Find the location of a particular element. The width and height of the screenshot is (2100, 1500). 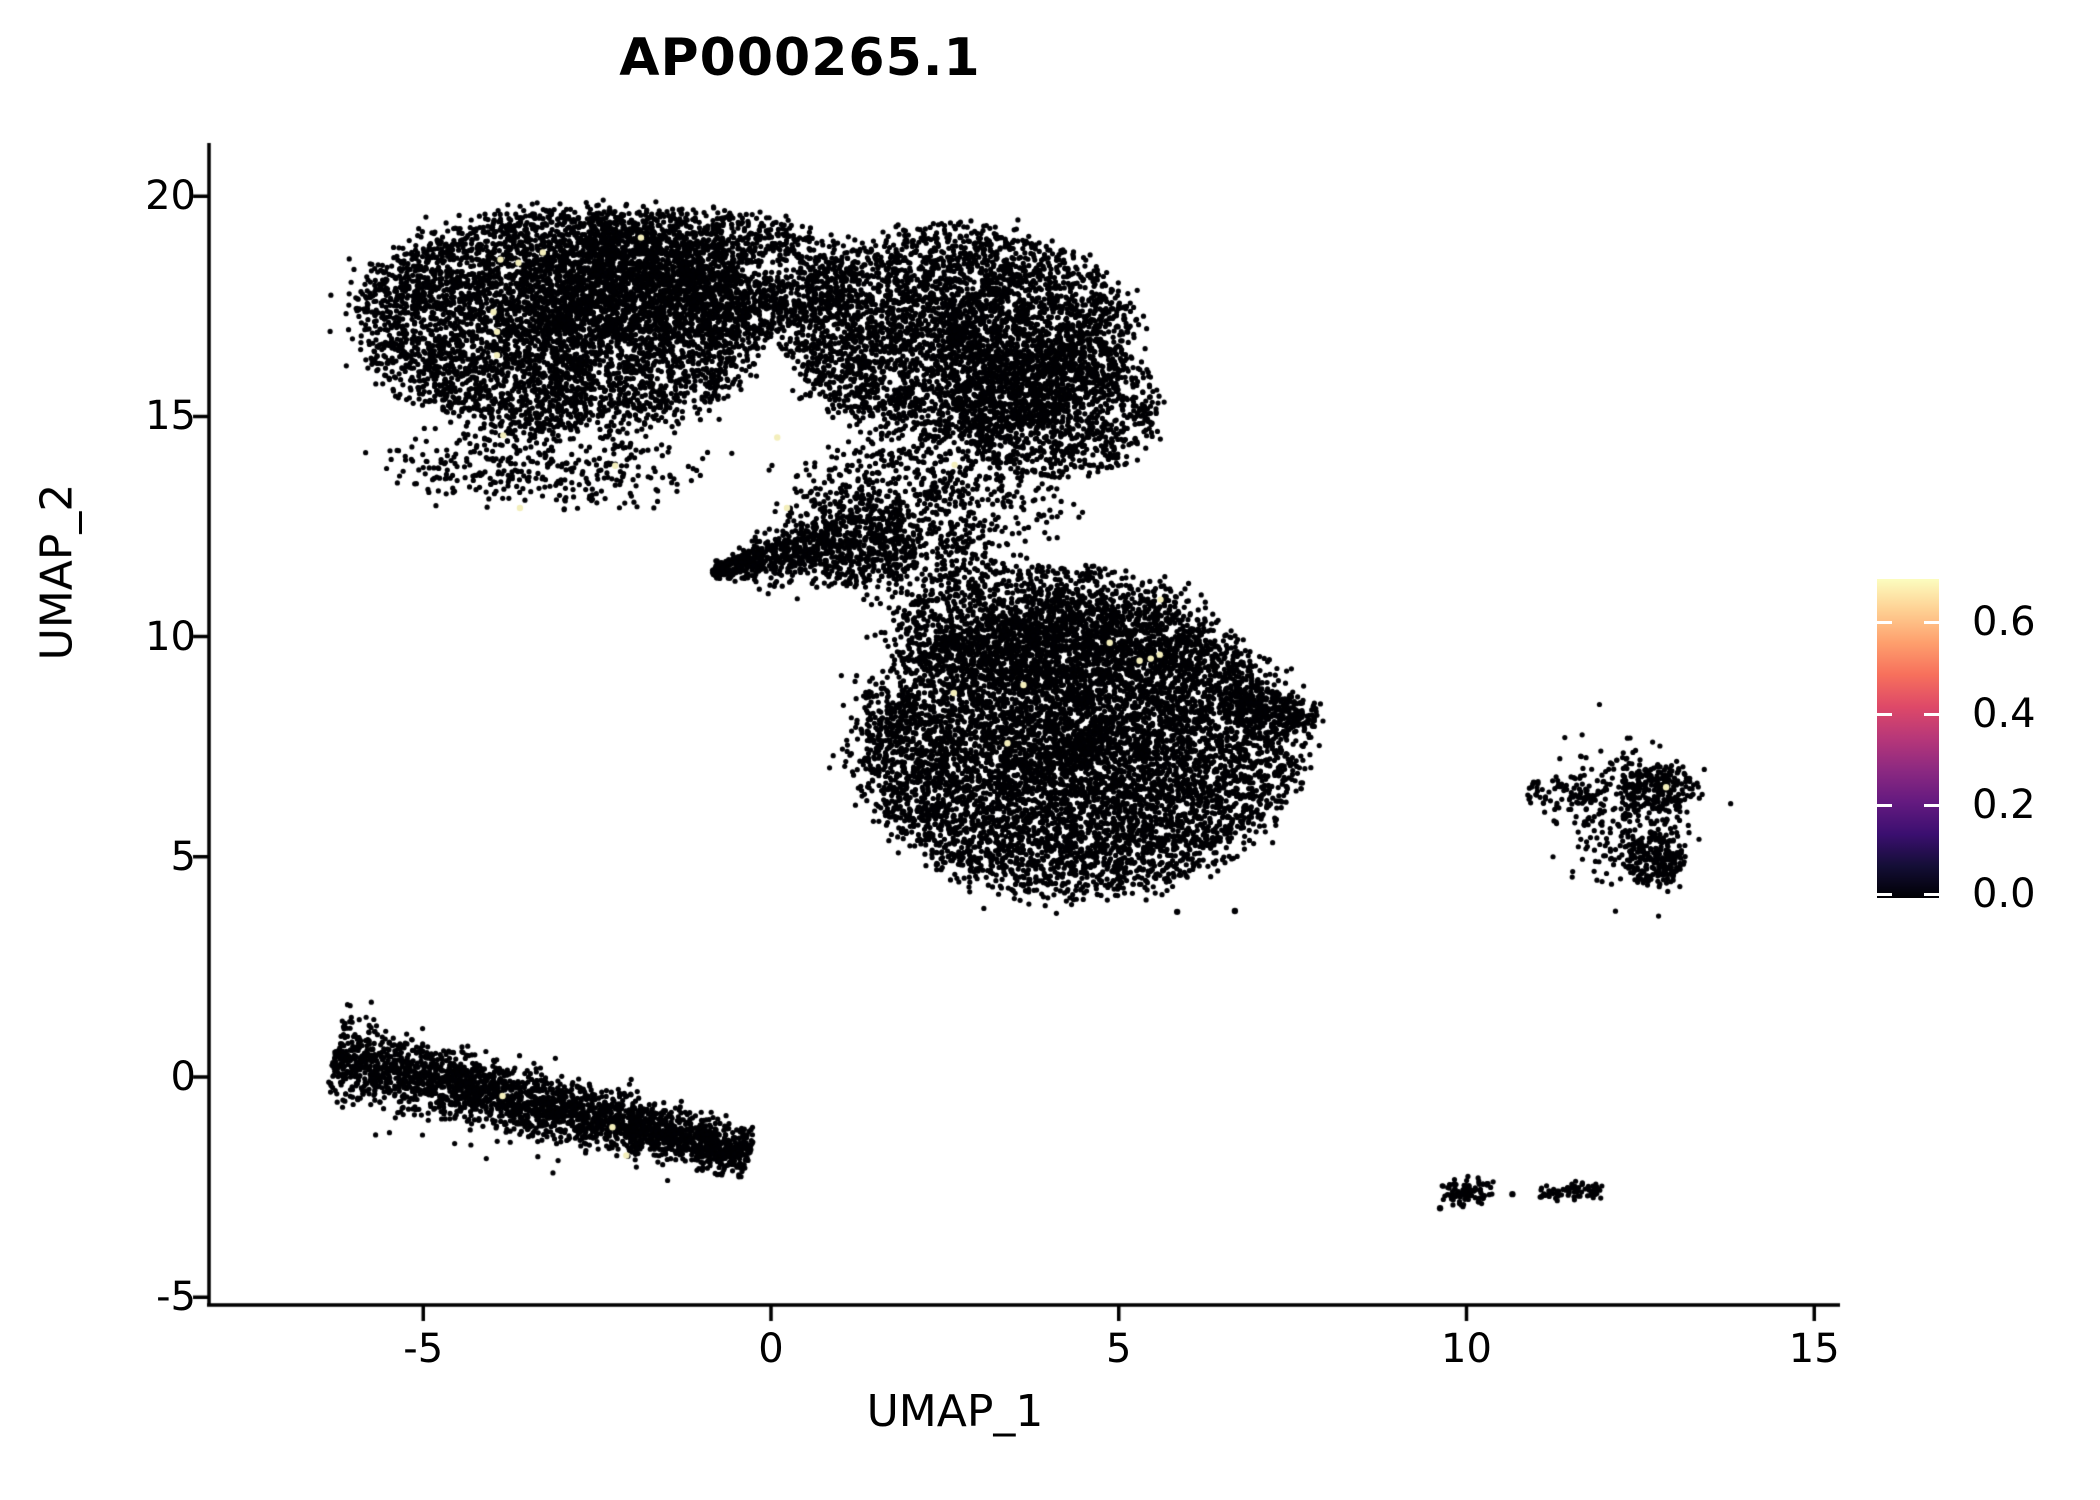

colorbar-tick-label: 0.4 is located at coordinates (2004, 713).